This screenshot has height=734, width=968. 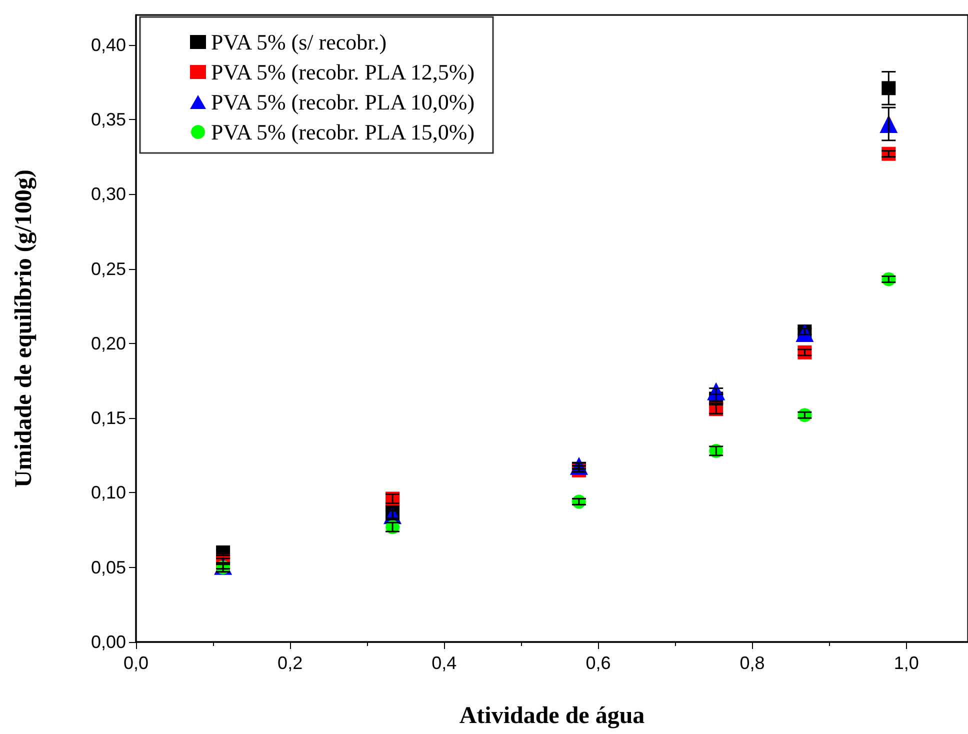 What do you see at coordinates (444, 663) in the screenshot?
I see `x-tick-label: 0,4` at bounding box center [444, 663].